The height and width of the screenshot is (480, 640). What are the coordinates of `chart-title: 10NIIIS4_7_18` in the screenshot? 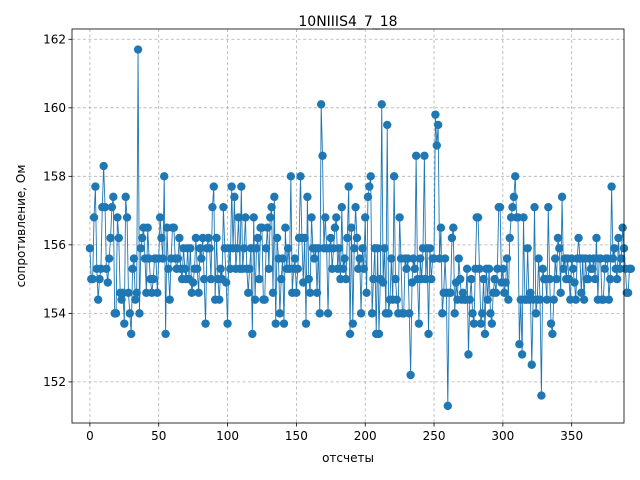 It's located at (347, 22).